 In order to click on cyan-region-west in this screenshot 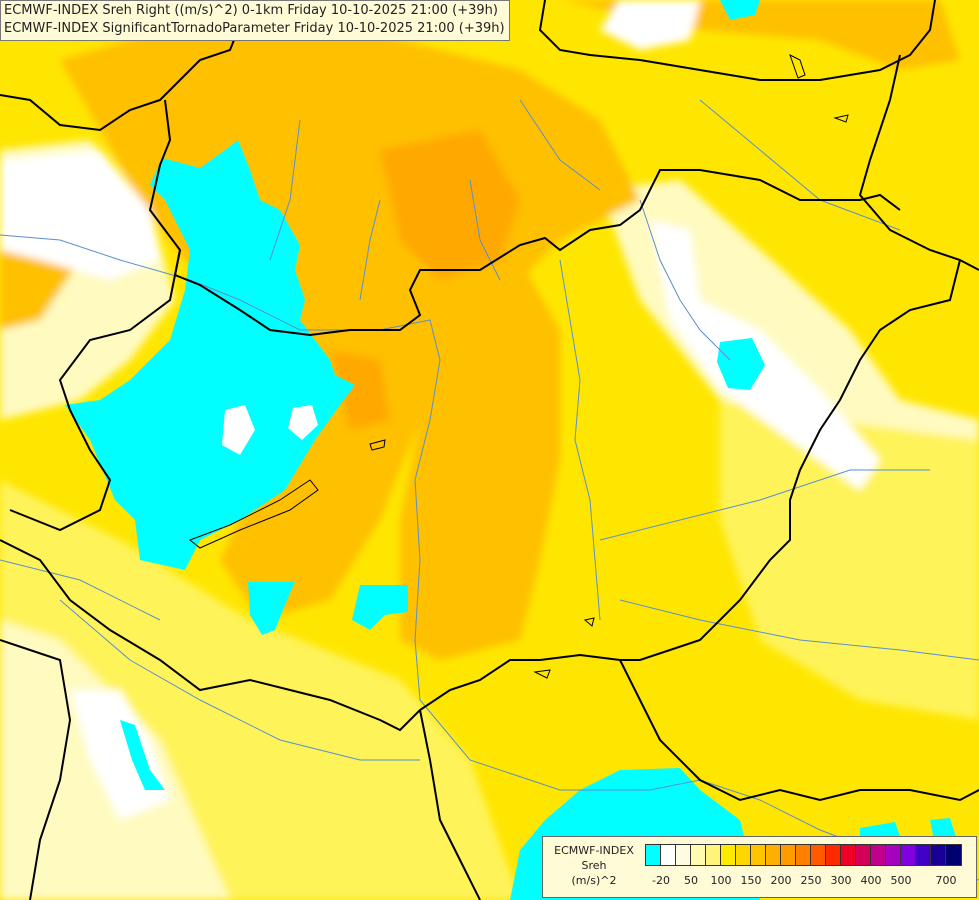, I will do `click(210, 355)`.